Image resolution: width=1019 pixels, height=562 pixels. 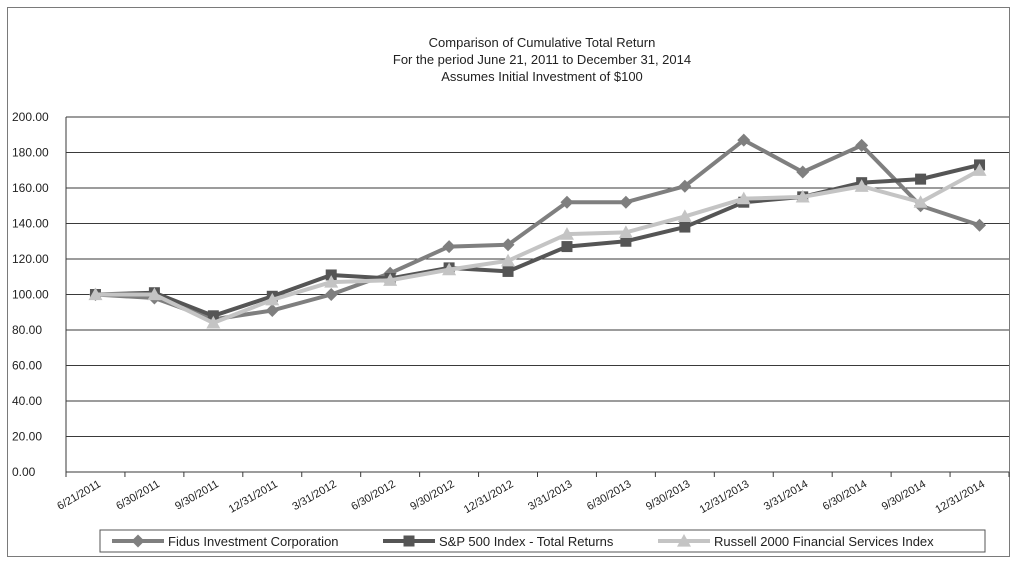 I want to click on y-tick-label: 100.00, so click(x=30, y=295).